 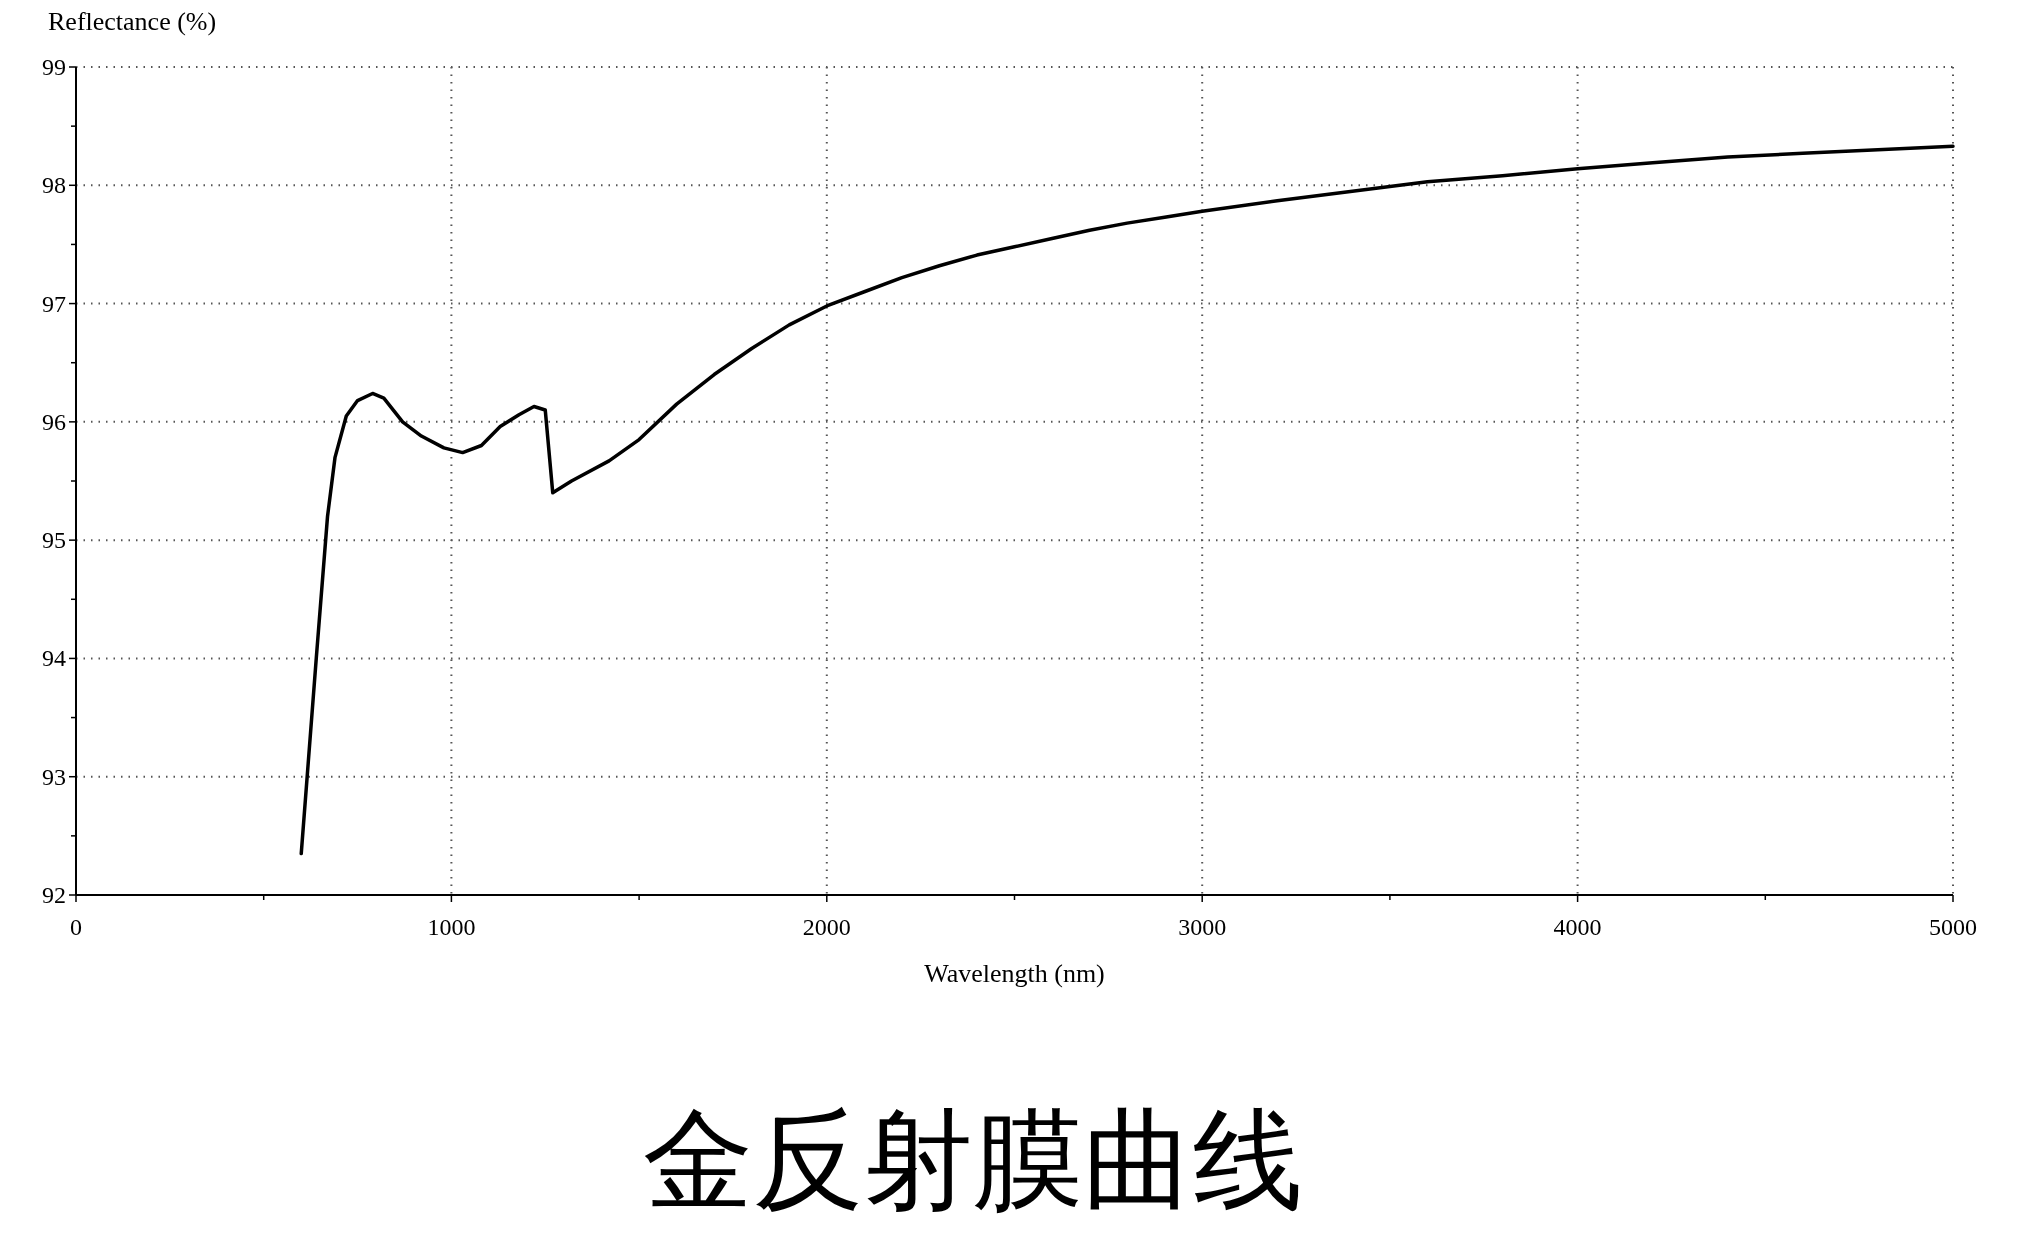 I want to click on x-tick-label: 2000, so click(x=826, y=927).